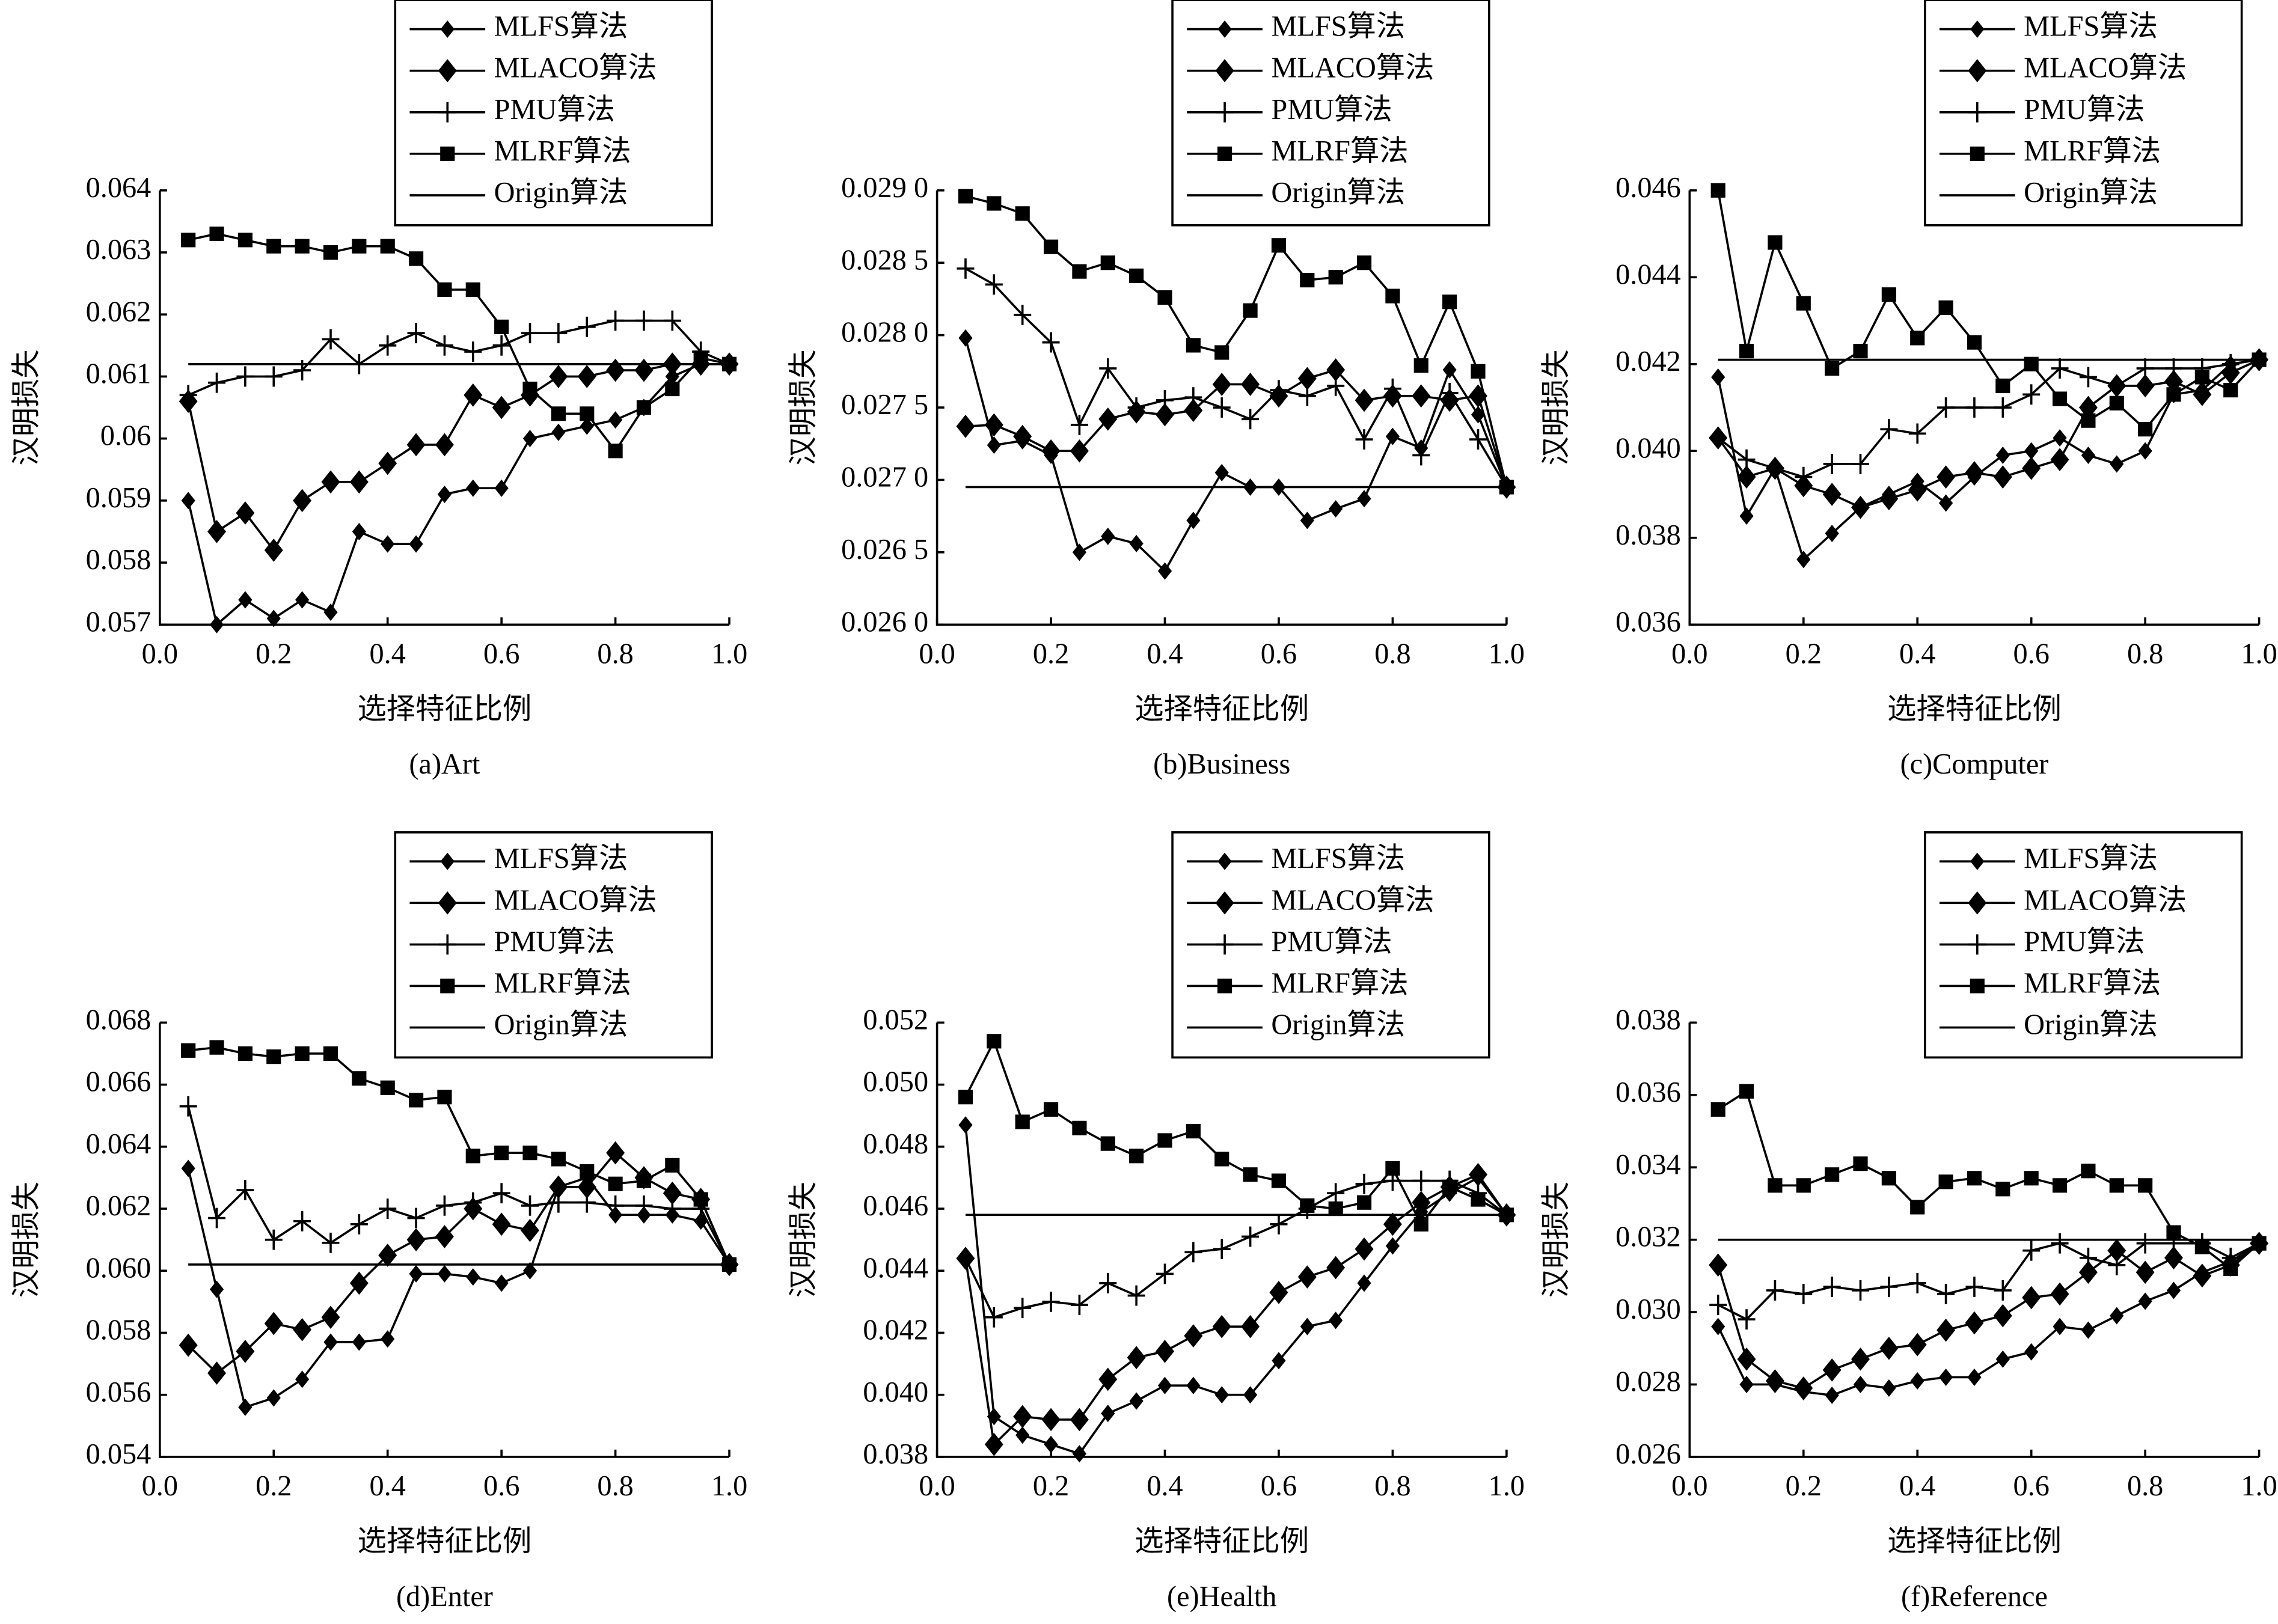 The image size is (2278, 1624). I want to click on series-line, so click(1237, 377).